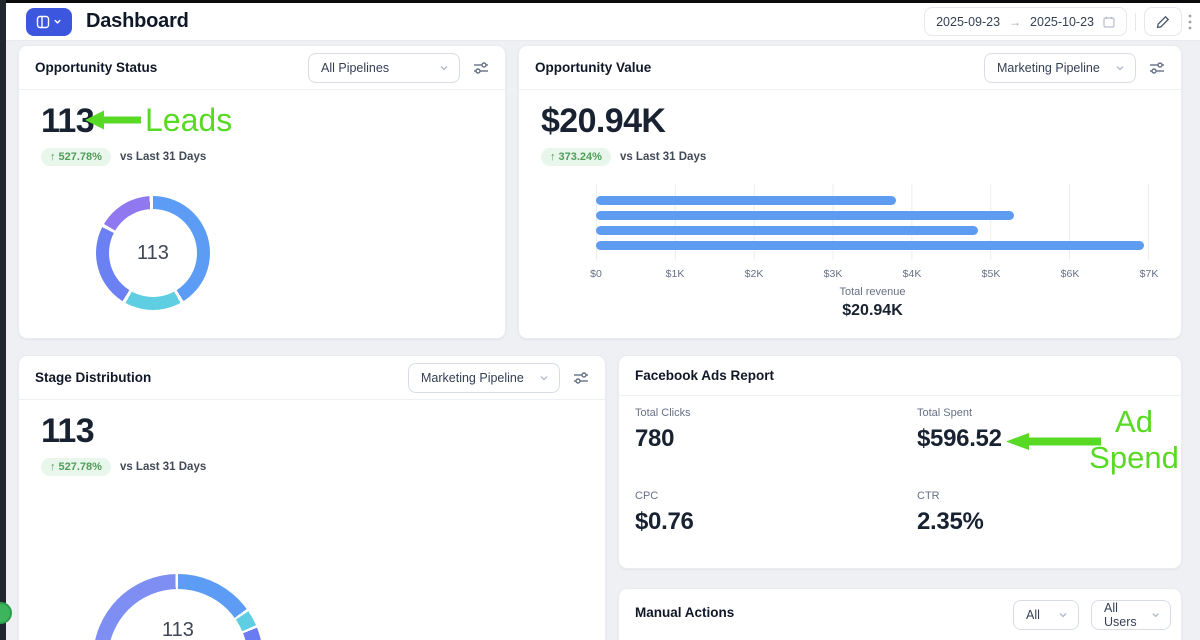 This screenshot has width=1200, height=640. Describe the element at coordinates (355, 67) in the screenshot. I see `select-value: All Pipelines` at that location.